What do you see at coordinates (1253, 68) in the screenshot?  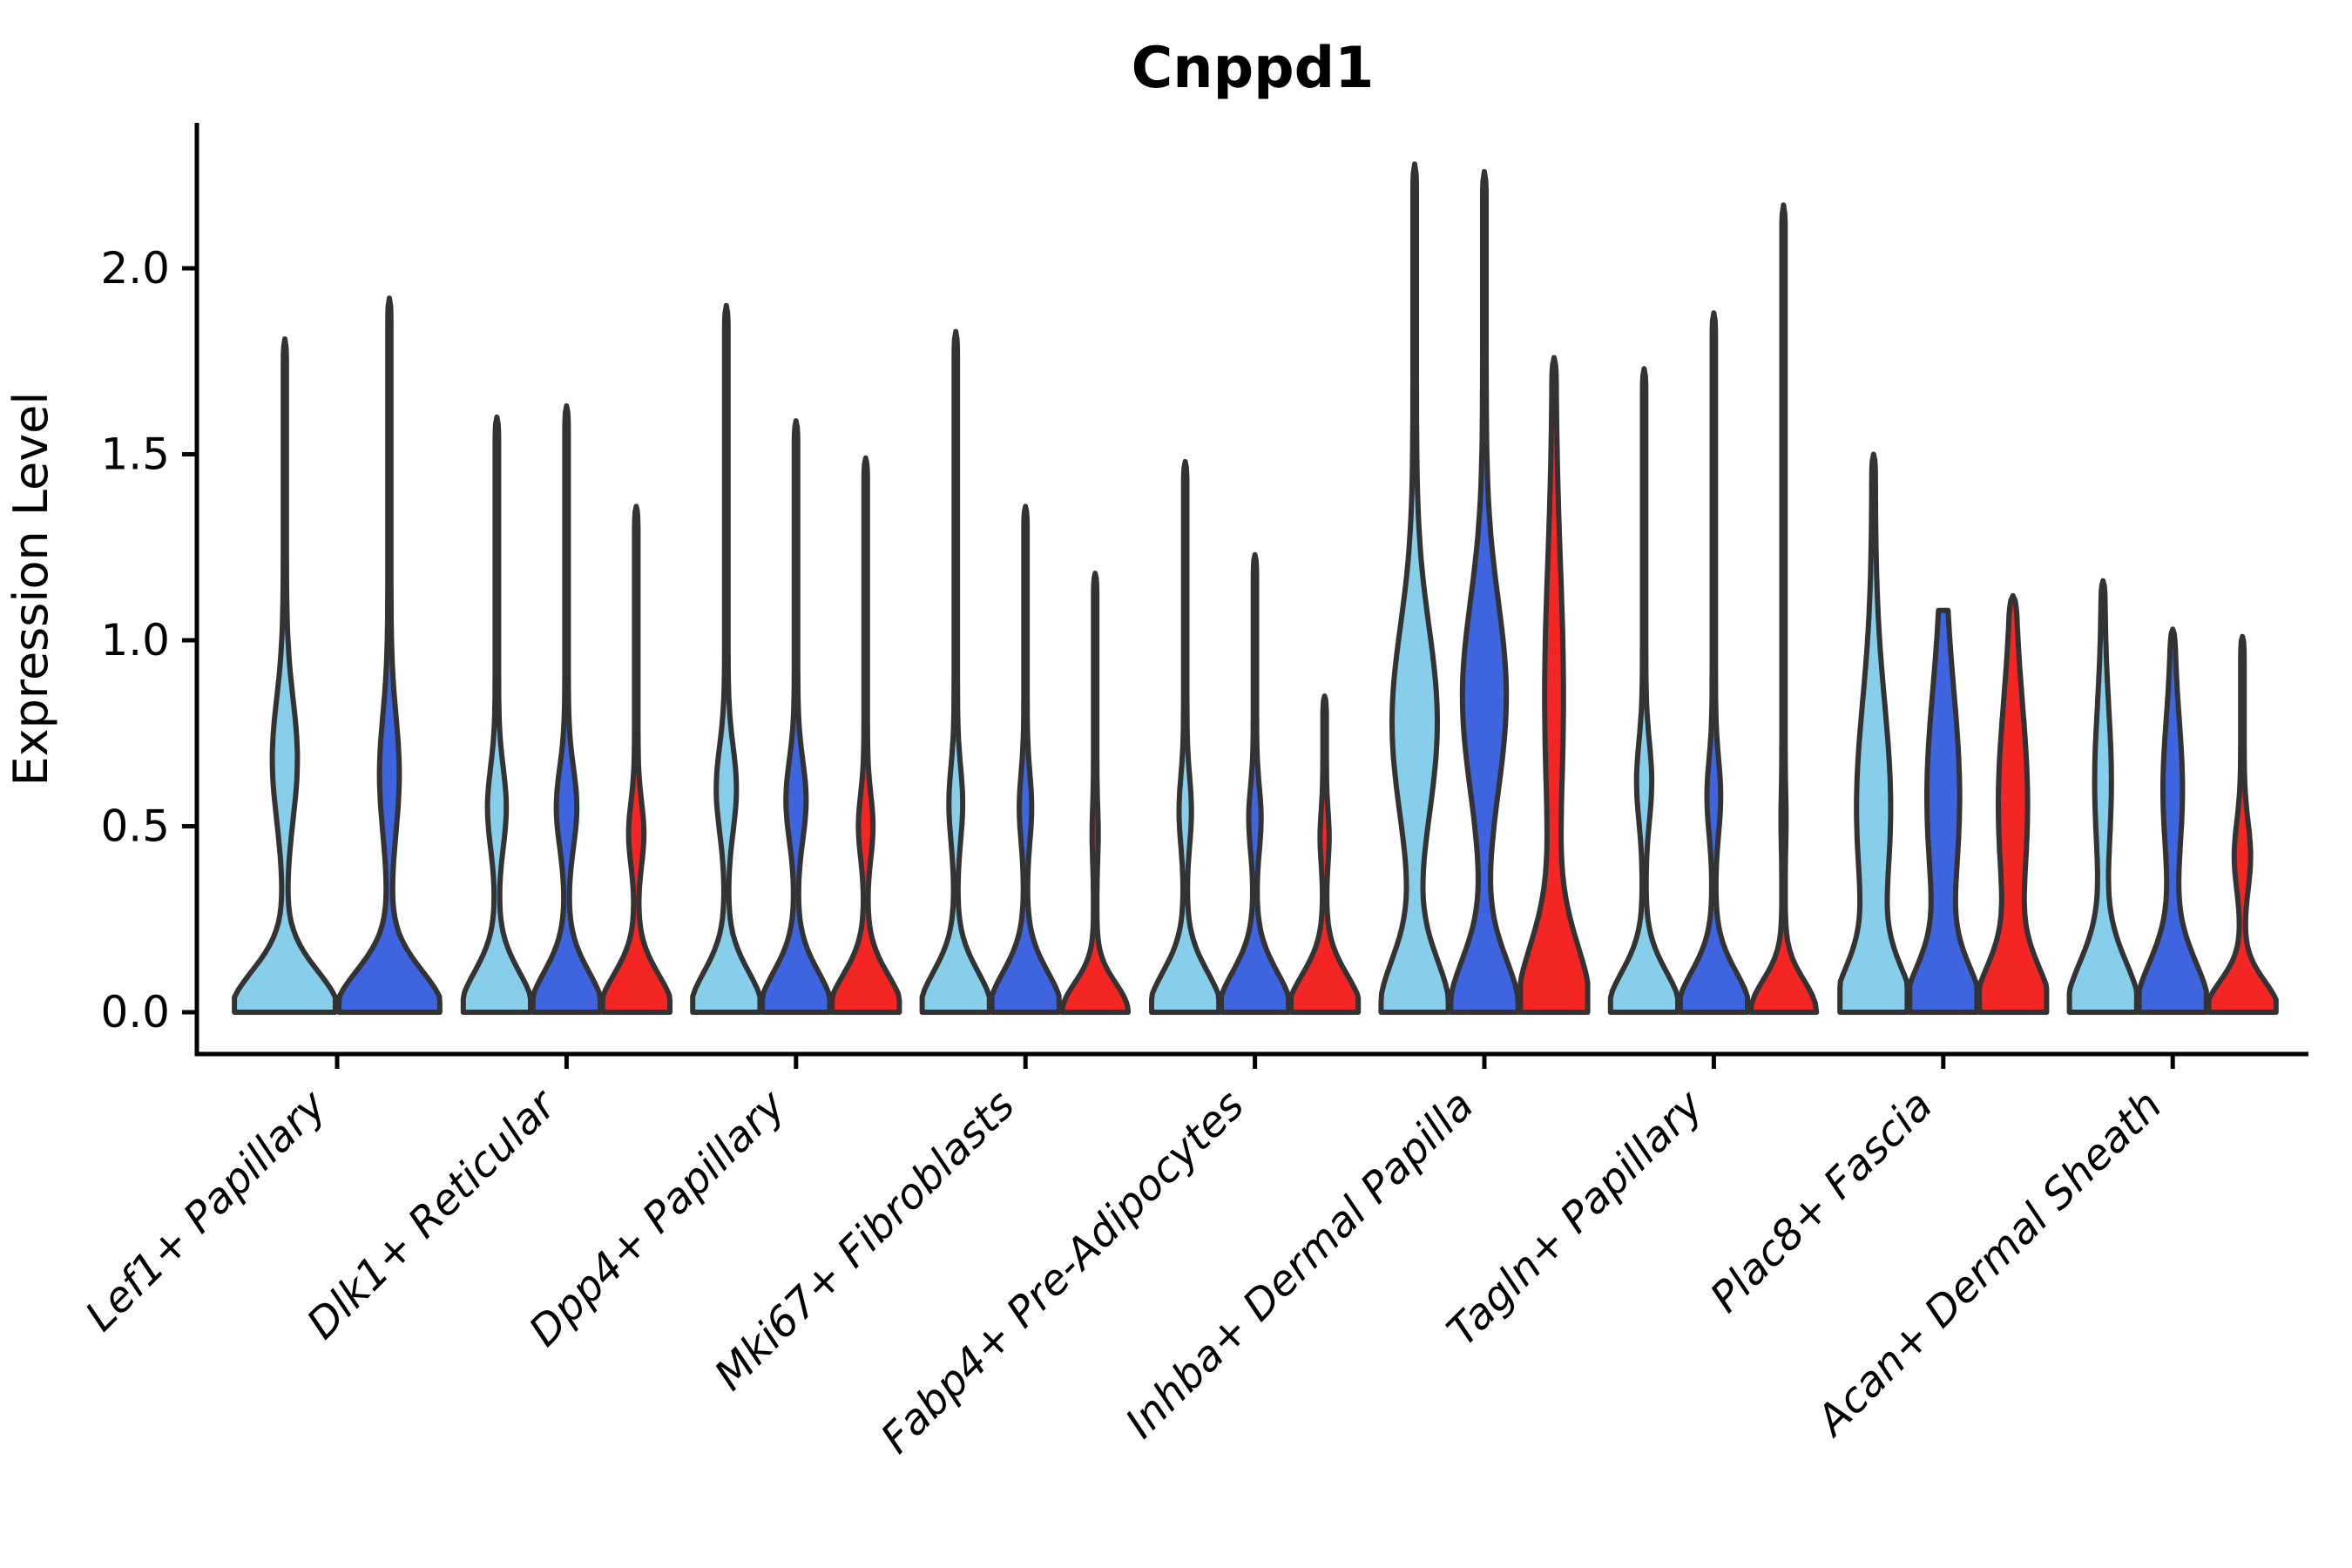 I see `chart-title: Cnppd1` at bounding box center [1253, 68].